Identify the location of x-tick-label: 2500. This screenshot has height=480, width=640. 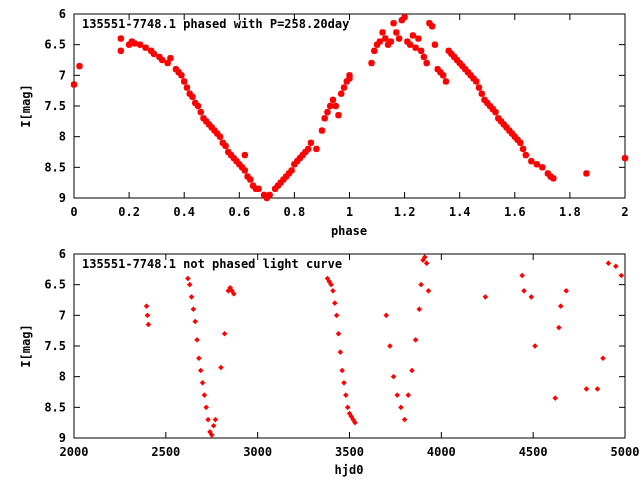
(165, 452).